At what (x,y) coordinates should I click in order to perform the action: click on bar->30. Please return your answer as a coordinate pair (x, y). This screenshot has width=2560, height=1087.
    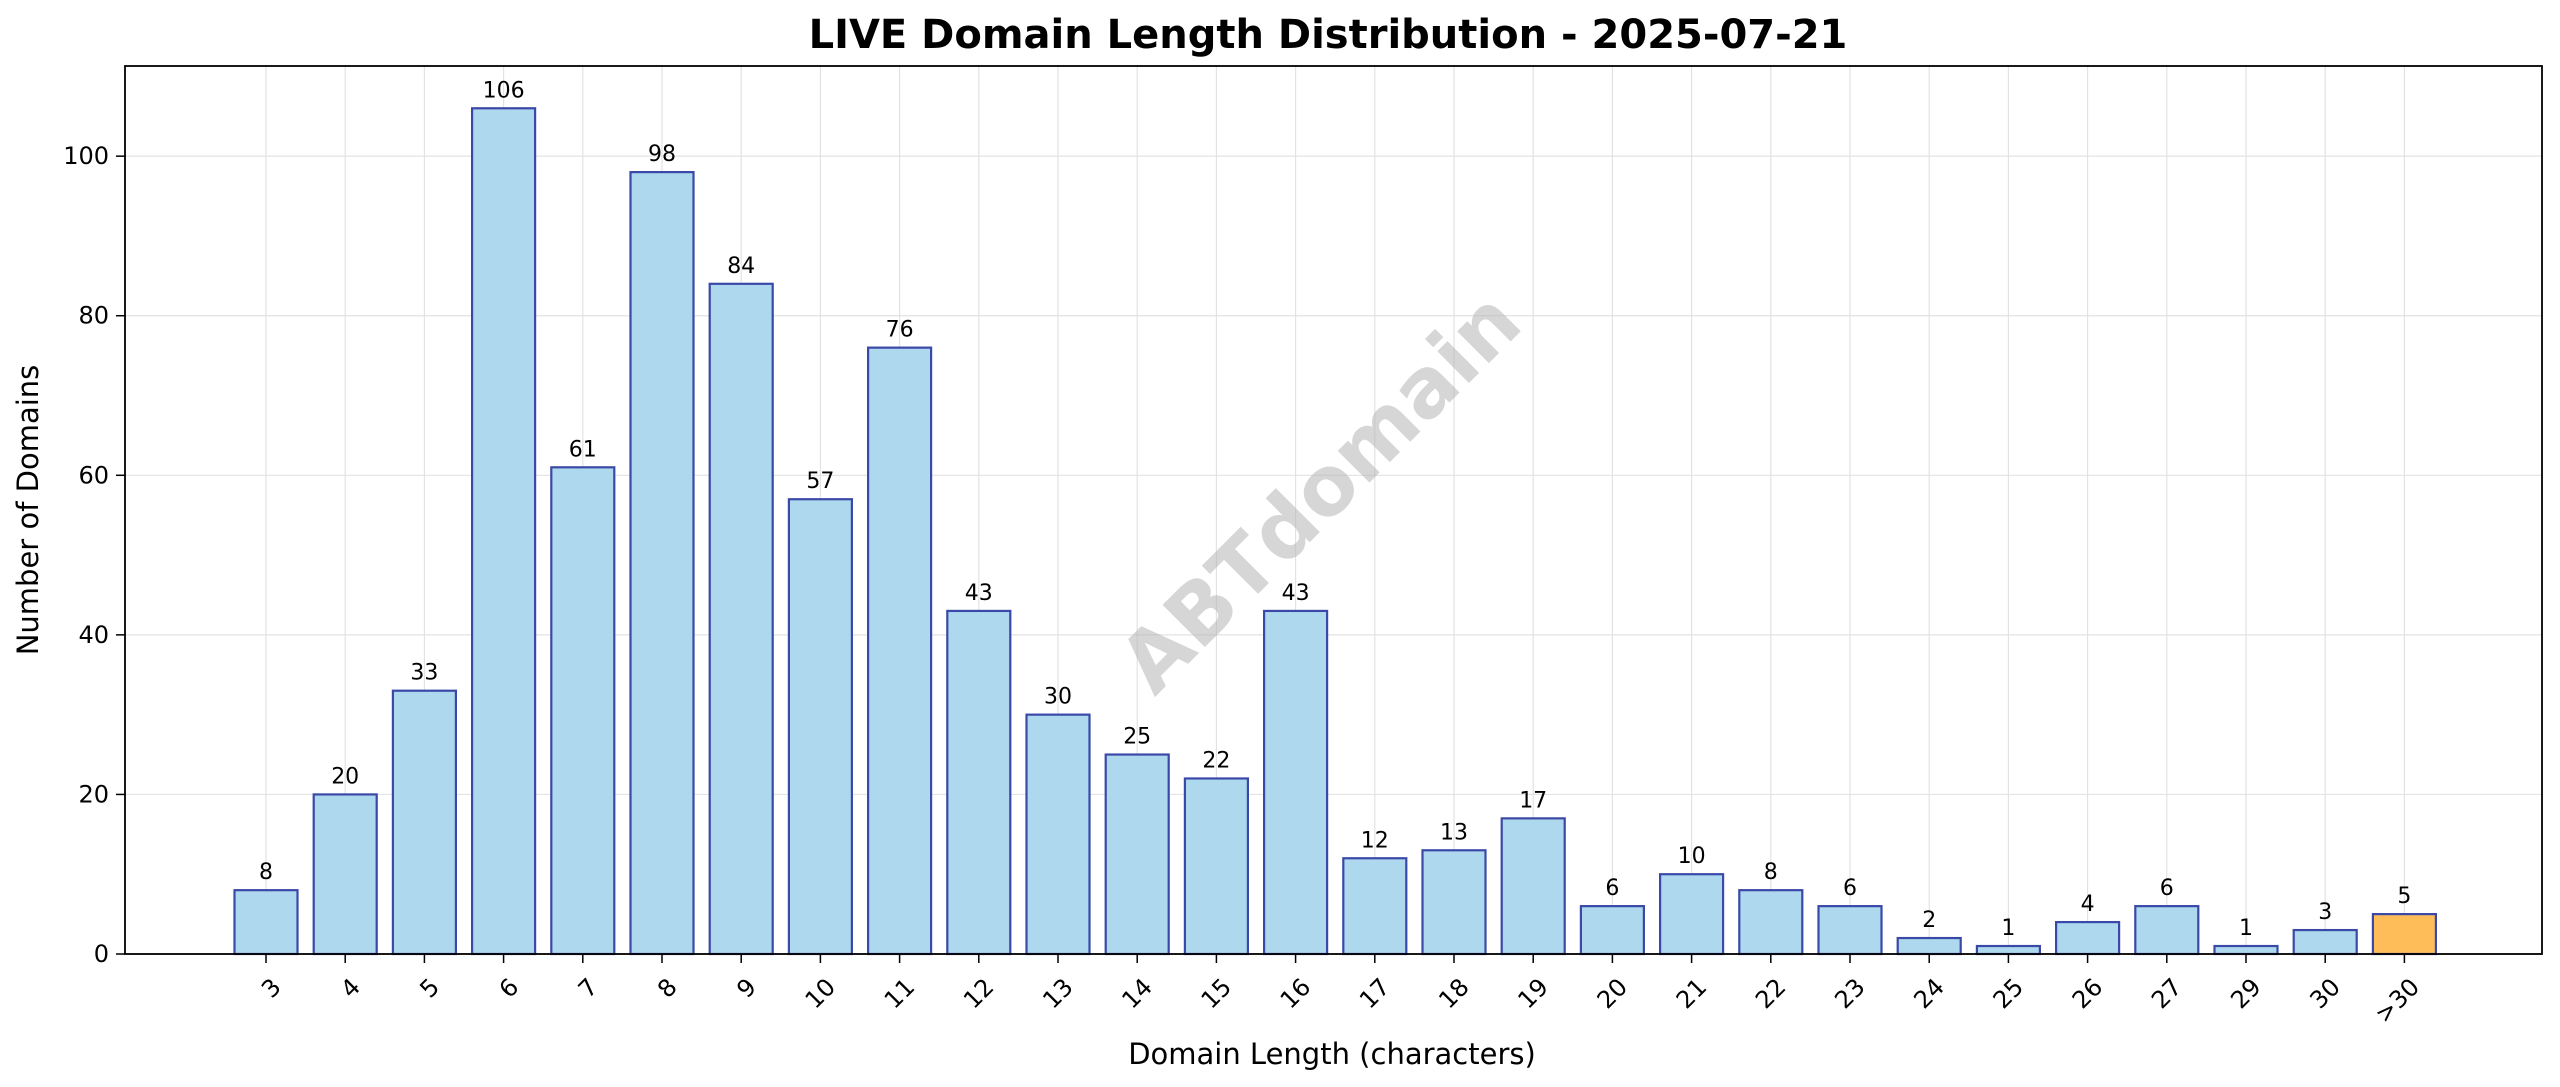
    Looking at the image, I should click on (2404, 934).